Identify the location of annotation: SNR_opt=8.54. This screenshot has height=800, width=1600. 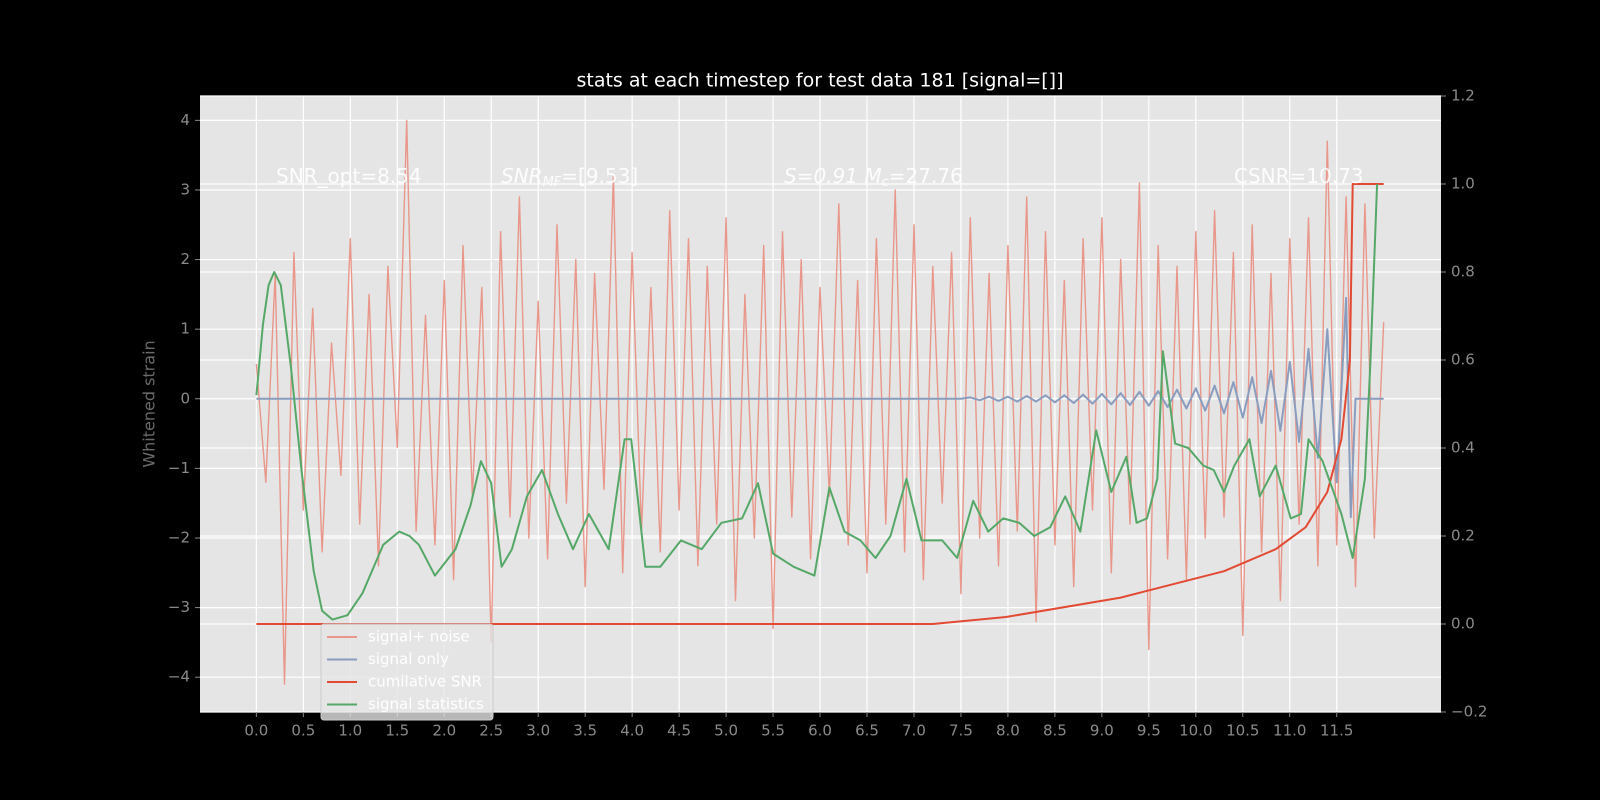
(349, 176).